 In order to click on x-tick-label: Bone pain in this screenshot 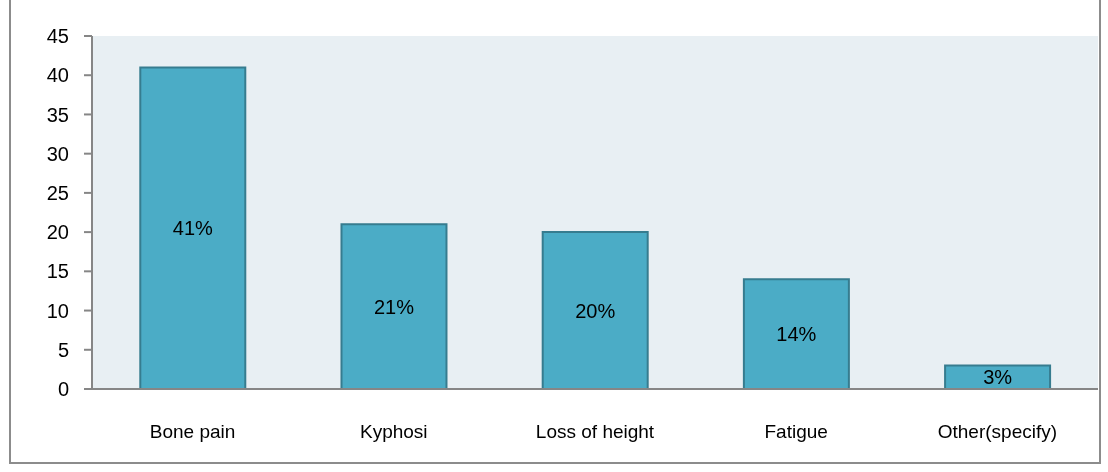, I will do `click(192, 432)`.